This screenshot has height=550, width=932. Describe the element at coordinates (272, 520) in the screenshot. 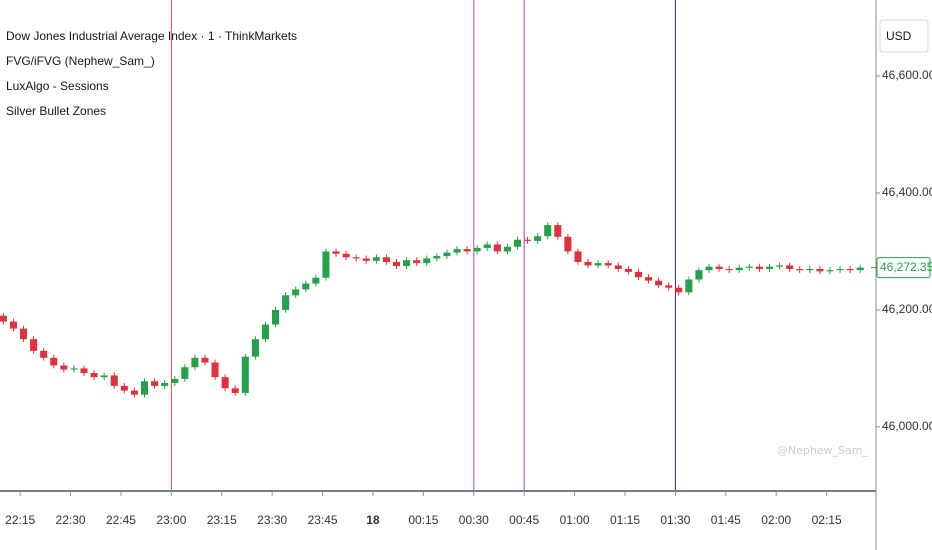

I see `x-tick-label: 23:30` at that location.